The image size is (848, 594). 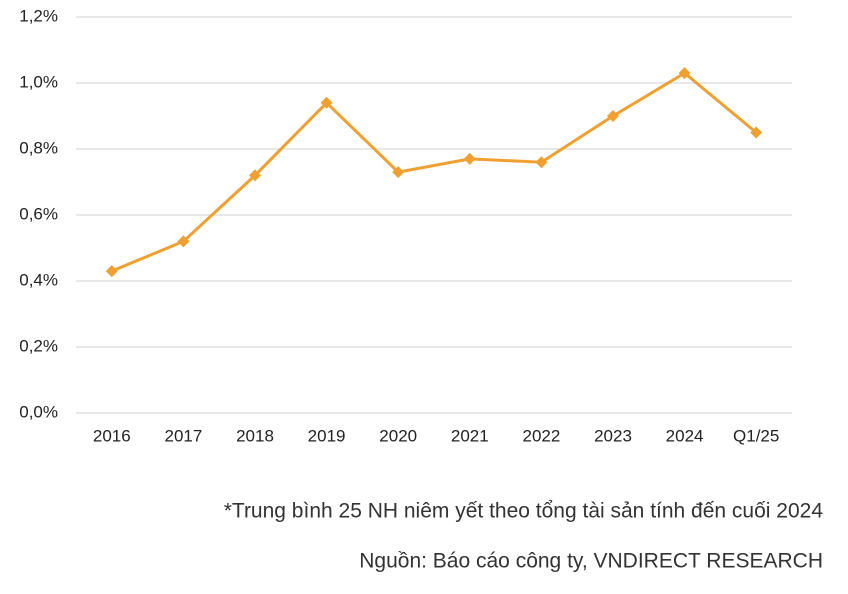 I want to click on x-tick-label: 2019, so click(x=327, y=435).